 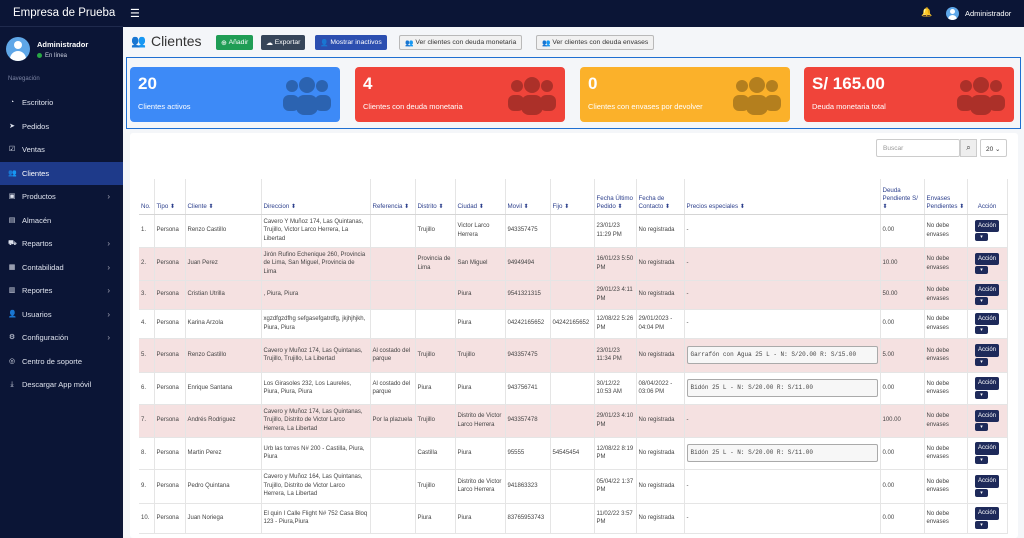 I want to click on sidebar-item-label: Pedidos, so click(x=36, y=126).